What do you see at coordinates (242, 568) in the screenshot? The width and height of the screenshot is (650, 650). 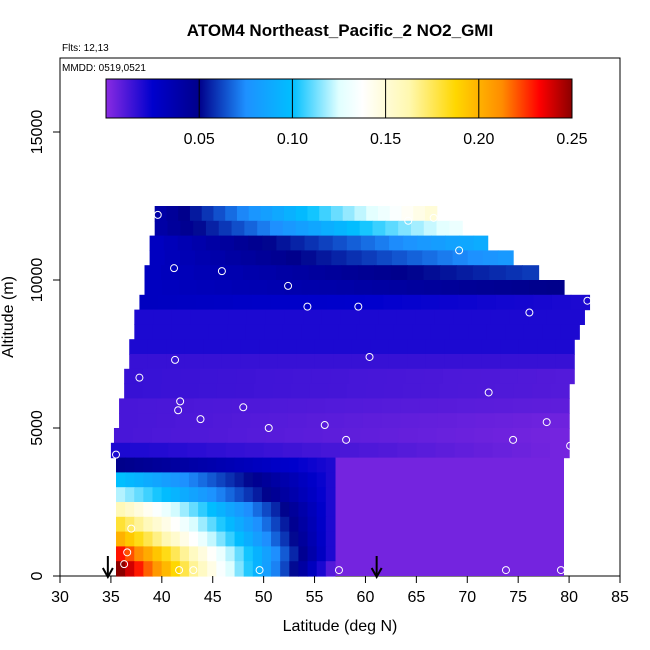 I see `flight-arrows` at bounding box center [242, 568].